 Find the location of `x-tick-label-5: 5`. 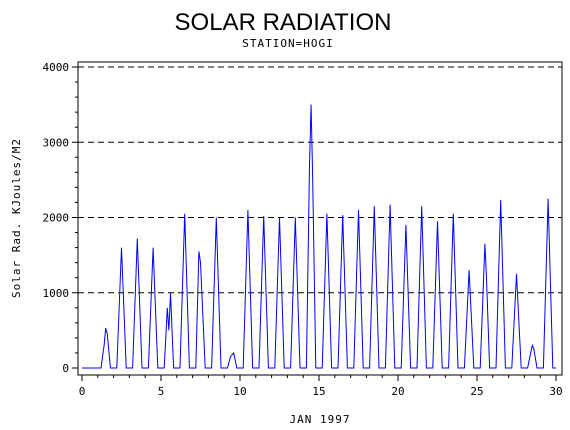

x-tick-label-5: 5 is located at coordinates (161, 391).